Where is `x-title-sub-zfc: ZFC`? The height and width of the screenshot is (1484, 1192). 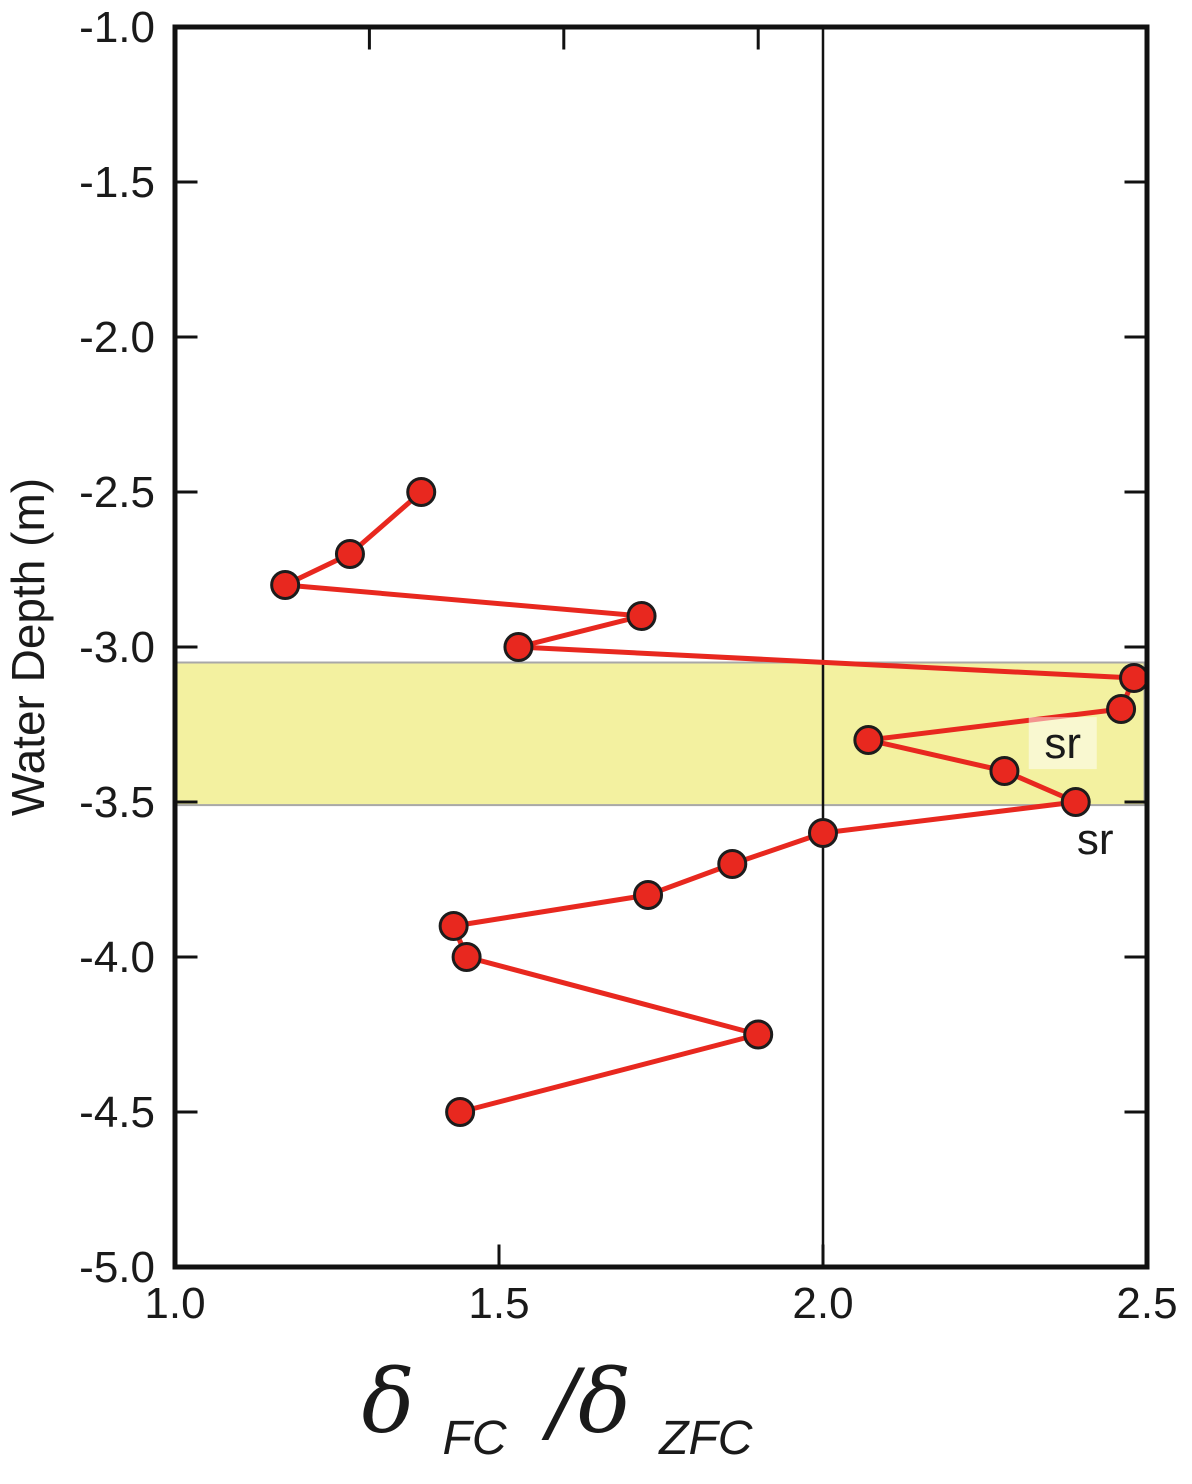 x-title-sub-zfc: ZFC is located at coordinates (705, 1438).